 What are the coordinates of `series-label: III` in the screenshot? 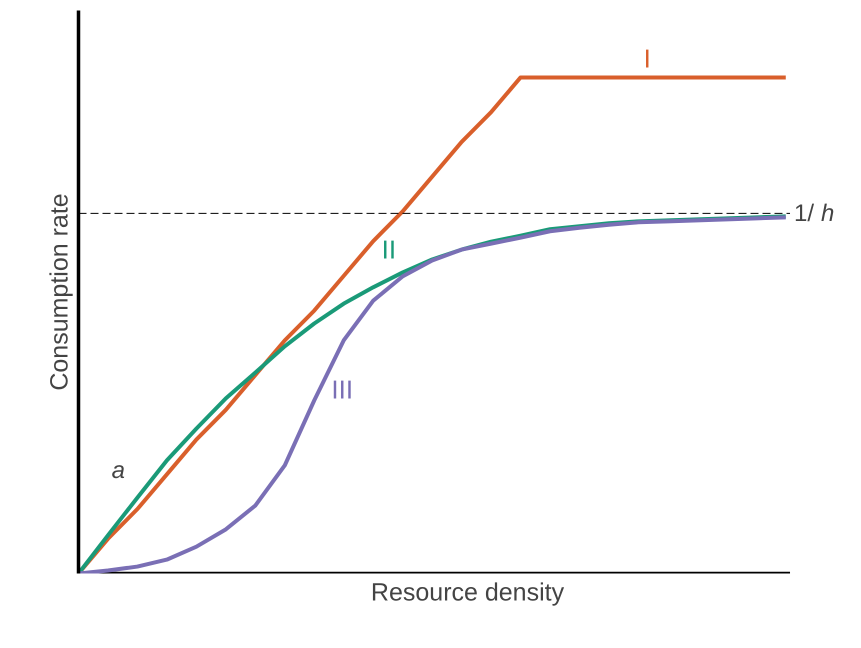 It's located at (342, 389).